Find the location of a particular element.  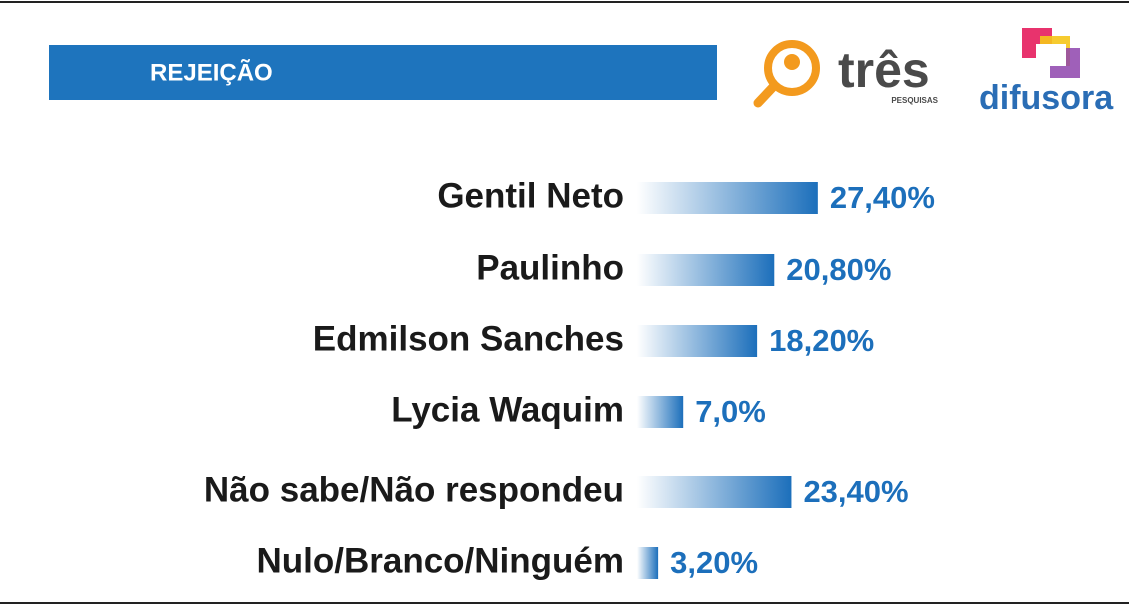

value-label: 27,40% is located at coordinates (882, 197).